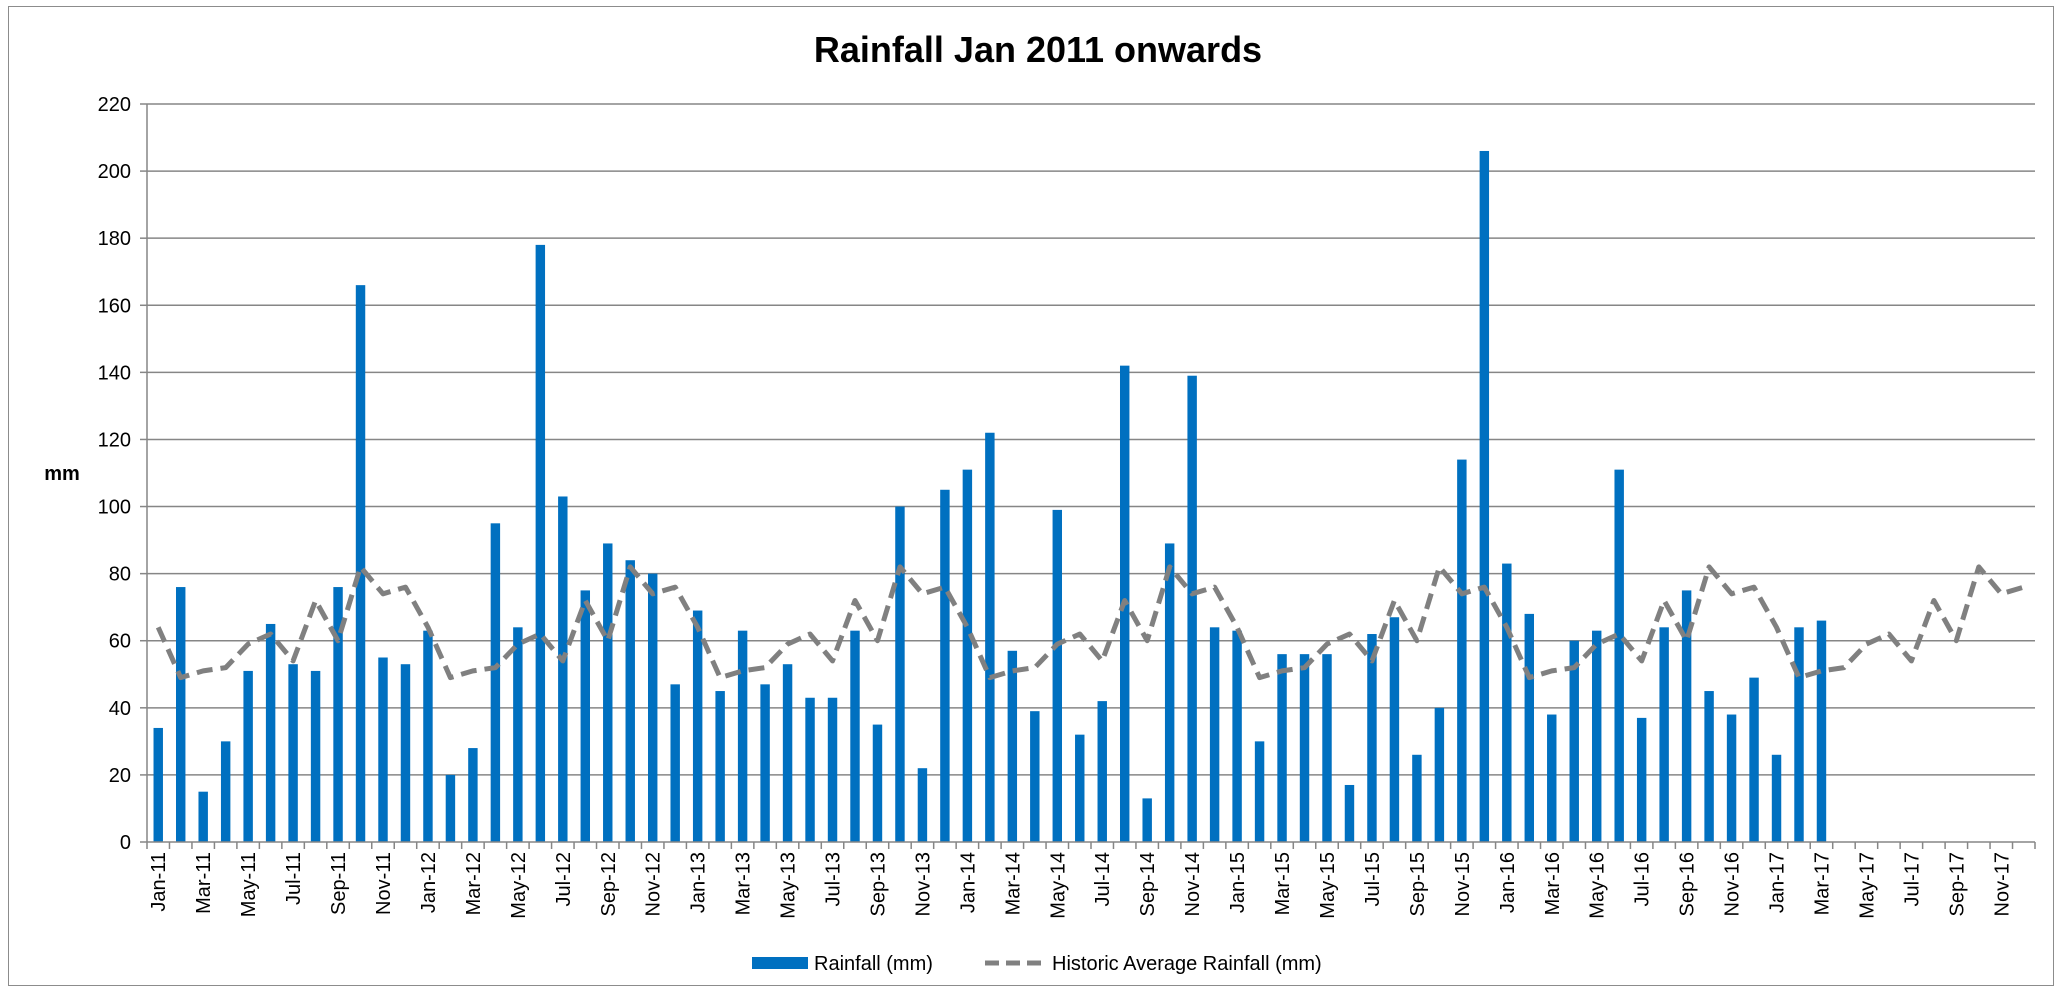 This screenshot has height=993, width=2069. I want to click on x-tick-label: Sep-11, so click(339, 883).